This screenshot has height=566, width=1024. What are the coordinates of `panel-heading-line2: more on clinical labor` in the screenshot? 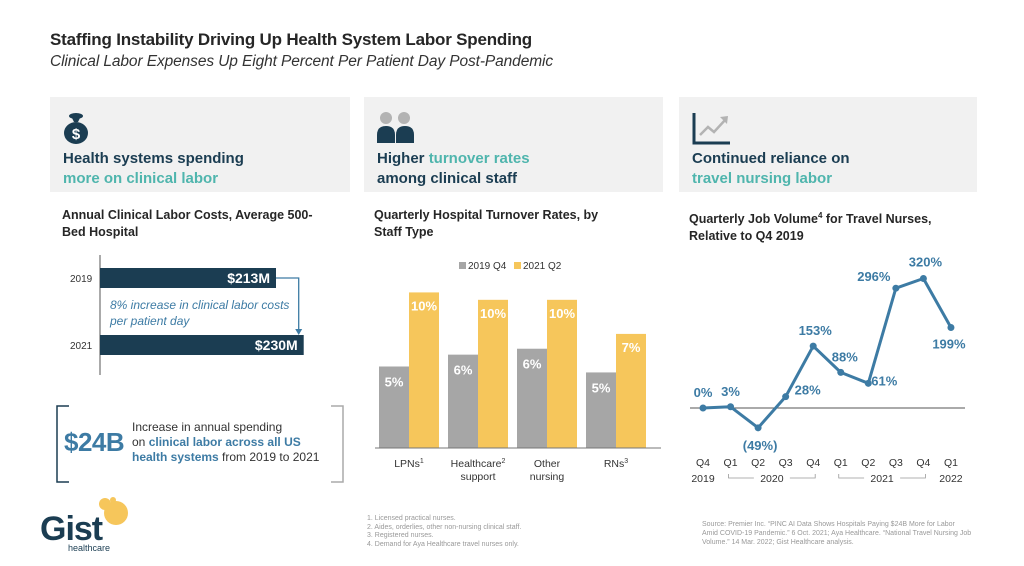 It's located at (141, 178).